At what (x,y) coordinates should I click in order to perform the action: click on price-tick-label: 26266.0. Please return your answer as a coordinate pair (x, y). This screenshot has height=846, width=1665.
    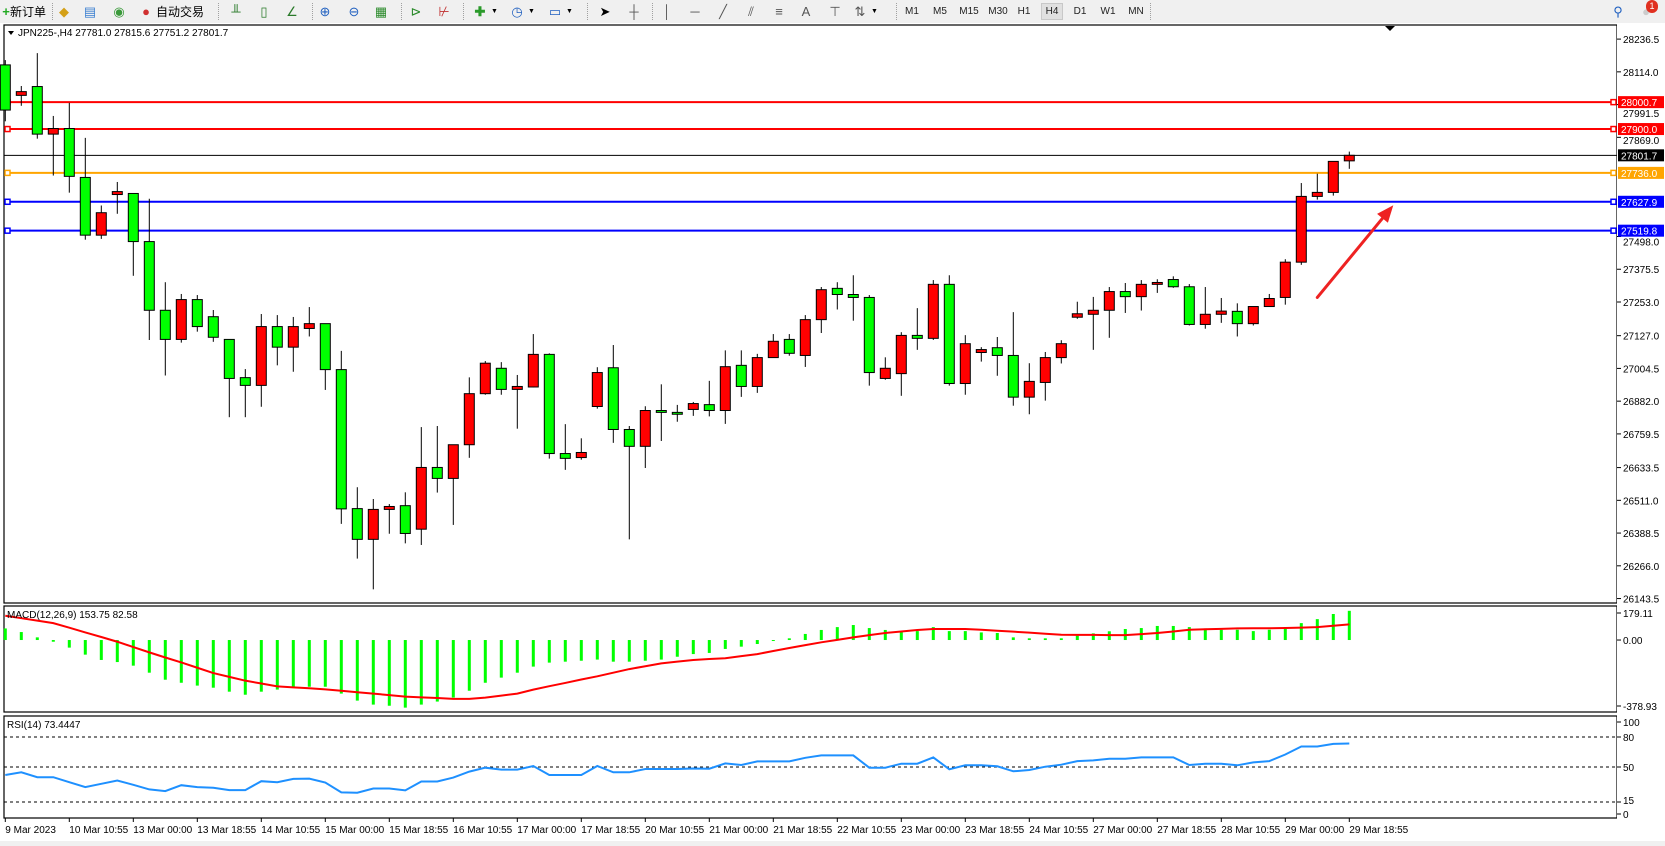
    Looking at the image, I should click on (1641, 567).